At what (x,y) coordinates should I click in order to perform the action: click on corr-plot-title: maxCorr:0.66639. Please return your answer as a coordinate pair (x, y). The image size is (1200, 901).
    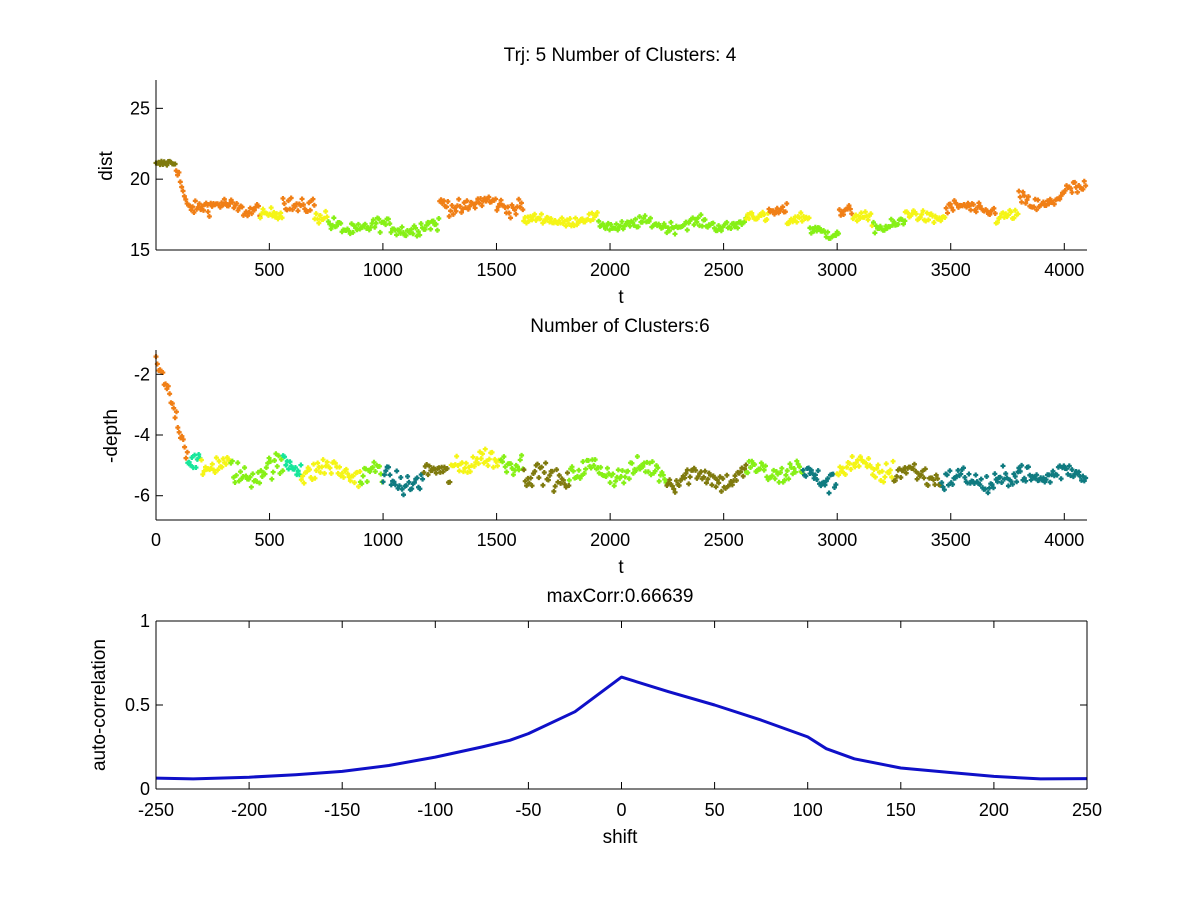
    Looking at the image, I should click on (620, 596).